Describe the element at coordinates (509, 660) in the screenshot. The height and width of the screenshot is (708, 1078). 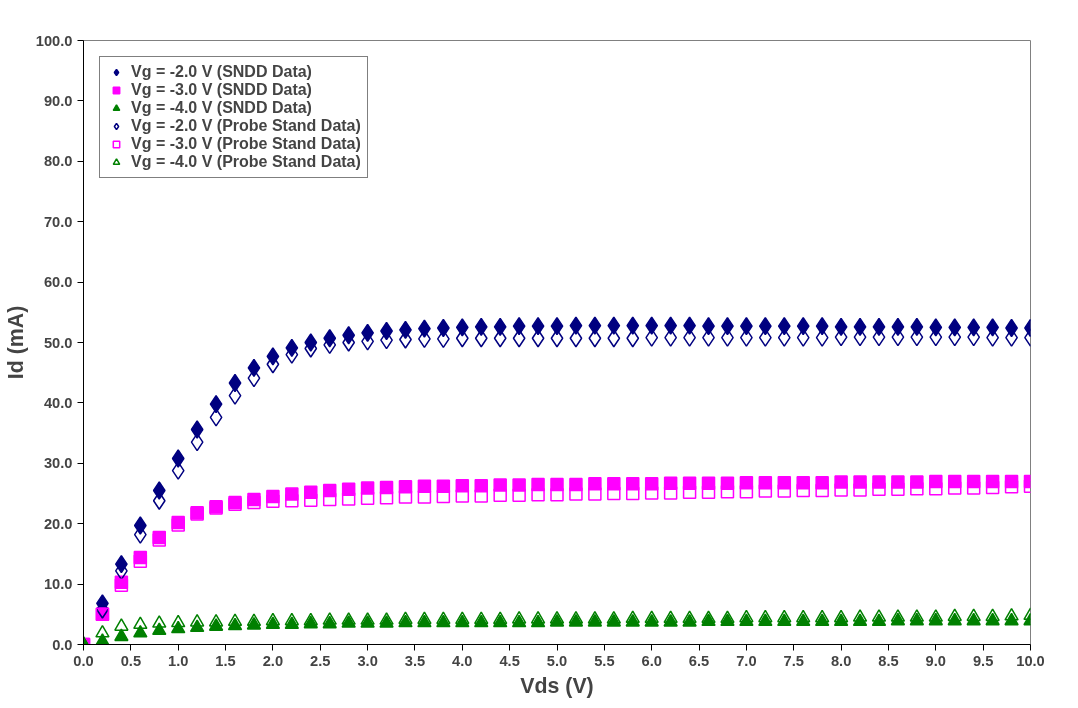
I see `x-tick-label: 4.5` at that location.